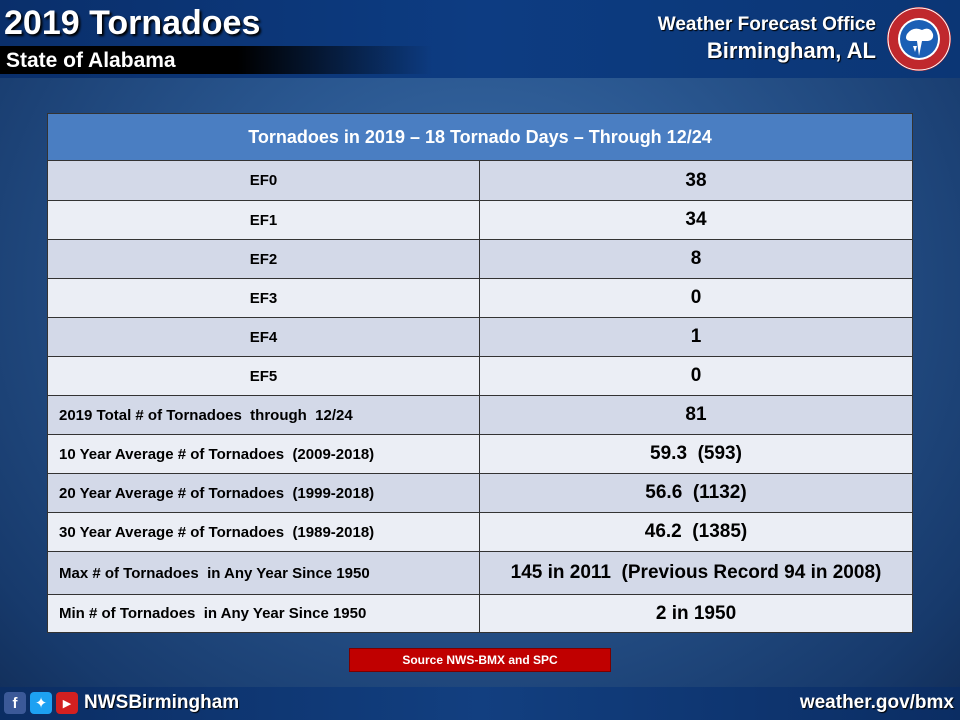 The width and height of the screenshot is (960, 720). What do you see at coordinates (162, 702) in the screenshot?
I see `social-handle: NWSBirmingham` at bounding box center [162, 702].